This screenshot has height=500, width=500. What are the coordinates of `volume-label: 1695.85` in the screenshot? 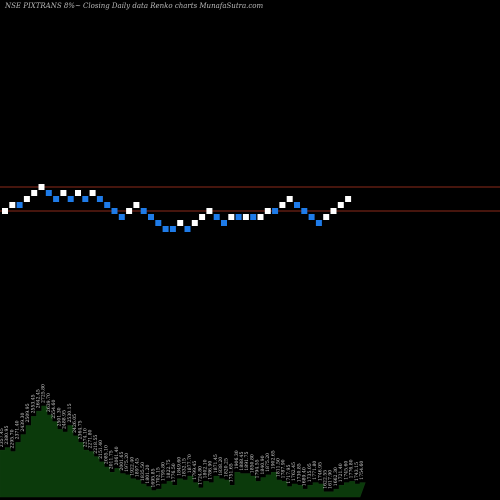 It's located at (153, 477).